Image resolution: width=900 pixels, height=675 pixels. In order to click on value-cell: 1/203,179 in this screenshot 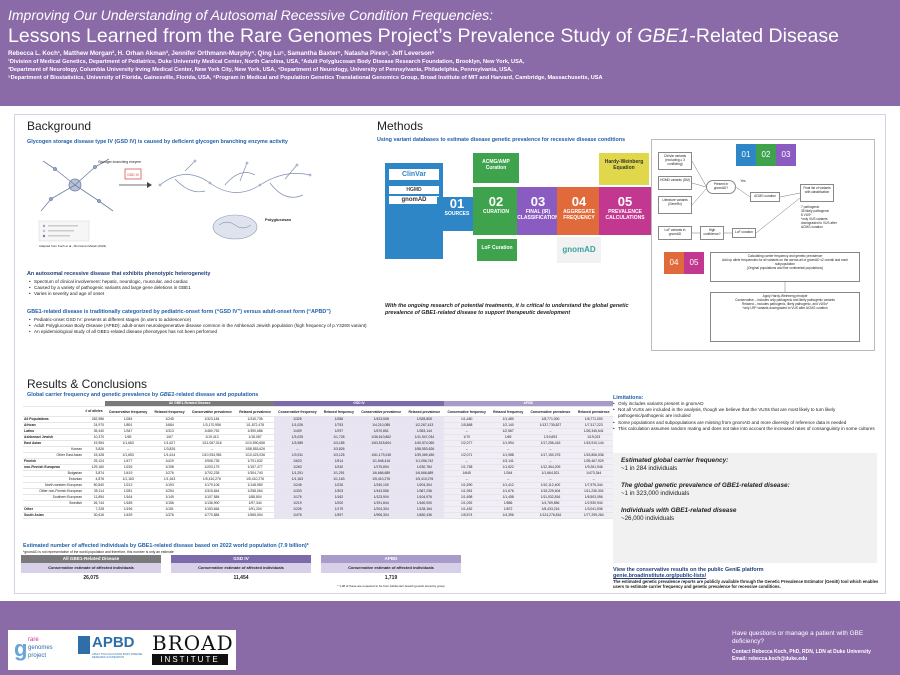, I will do `click(211, 467)`.